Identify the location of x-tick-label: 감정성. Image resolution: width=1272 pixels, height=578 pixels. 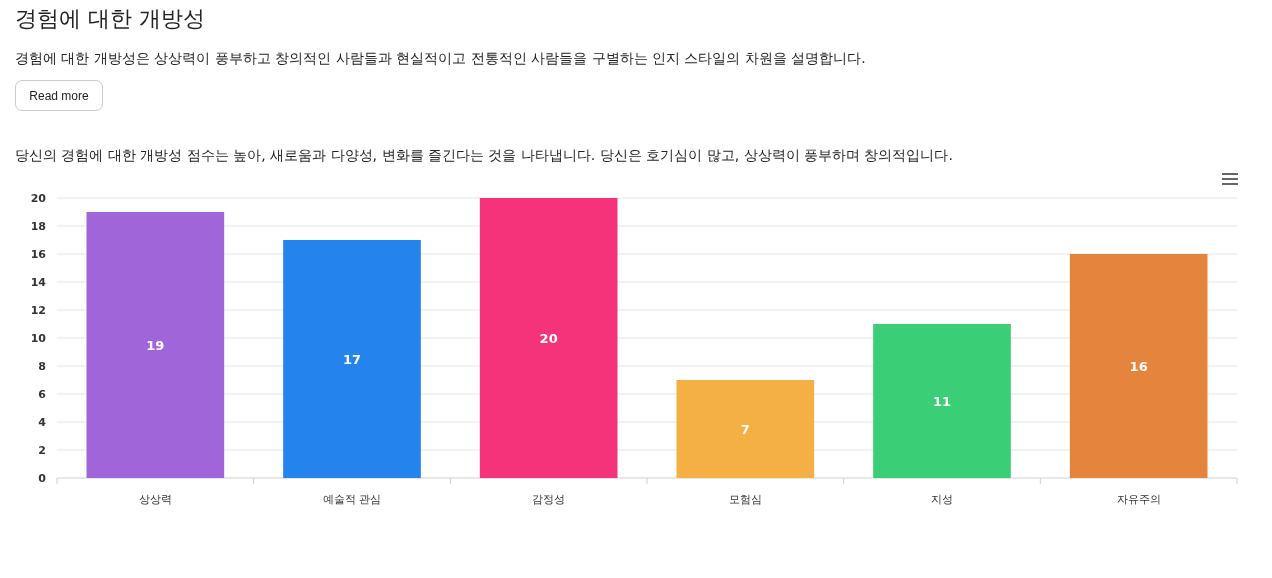
(549, 499).